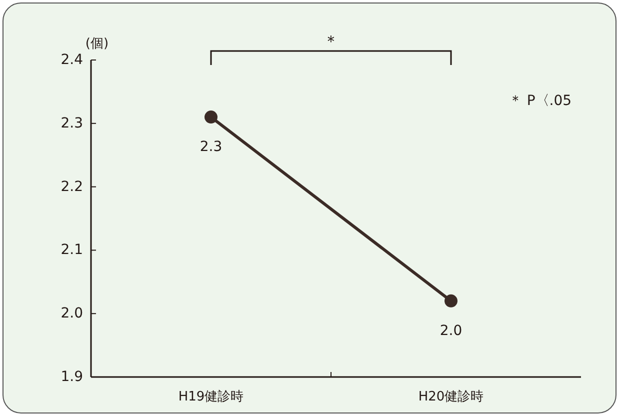 The image size is (619, 416). I want to click on y-tick-label: 2.3, so click(71, 123).